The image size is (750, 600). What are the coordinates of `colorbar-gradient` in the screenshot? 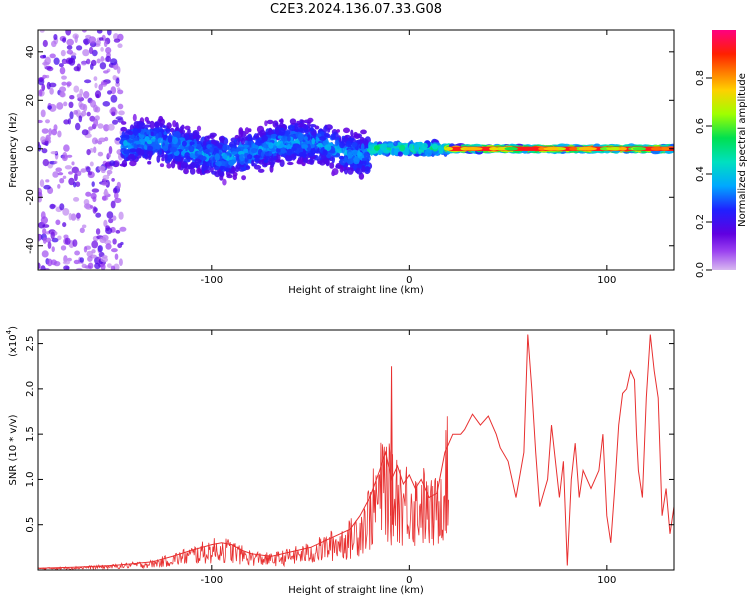 It's located at (724, 150).